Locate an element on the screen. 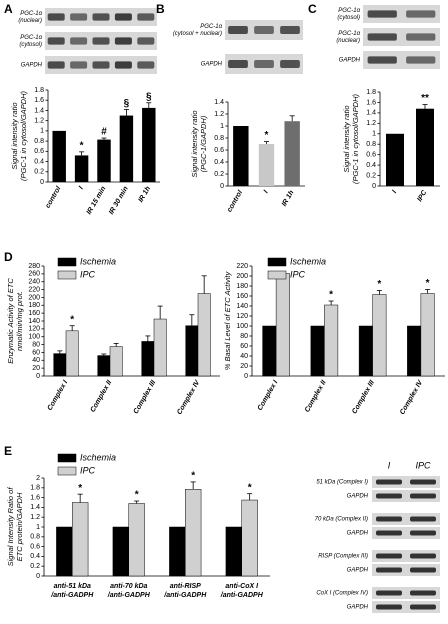 This screenshot has height=624, width=448. legend-label: IPC is located at coordinates (88, 274).